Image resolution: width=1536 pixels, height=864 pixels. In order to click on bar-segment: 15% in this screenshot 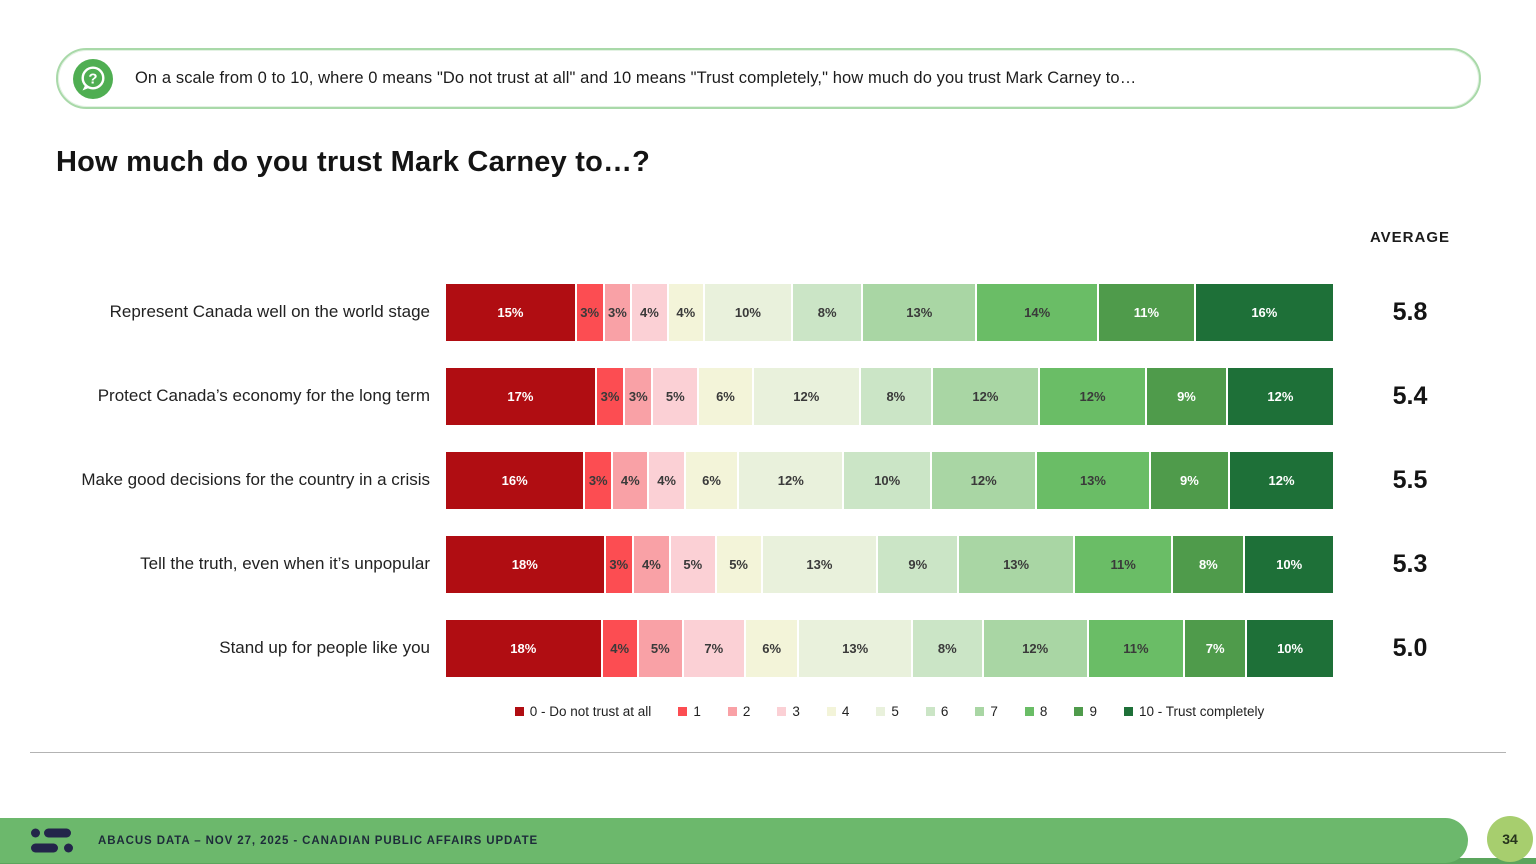, I will do `click(510, 312)`.